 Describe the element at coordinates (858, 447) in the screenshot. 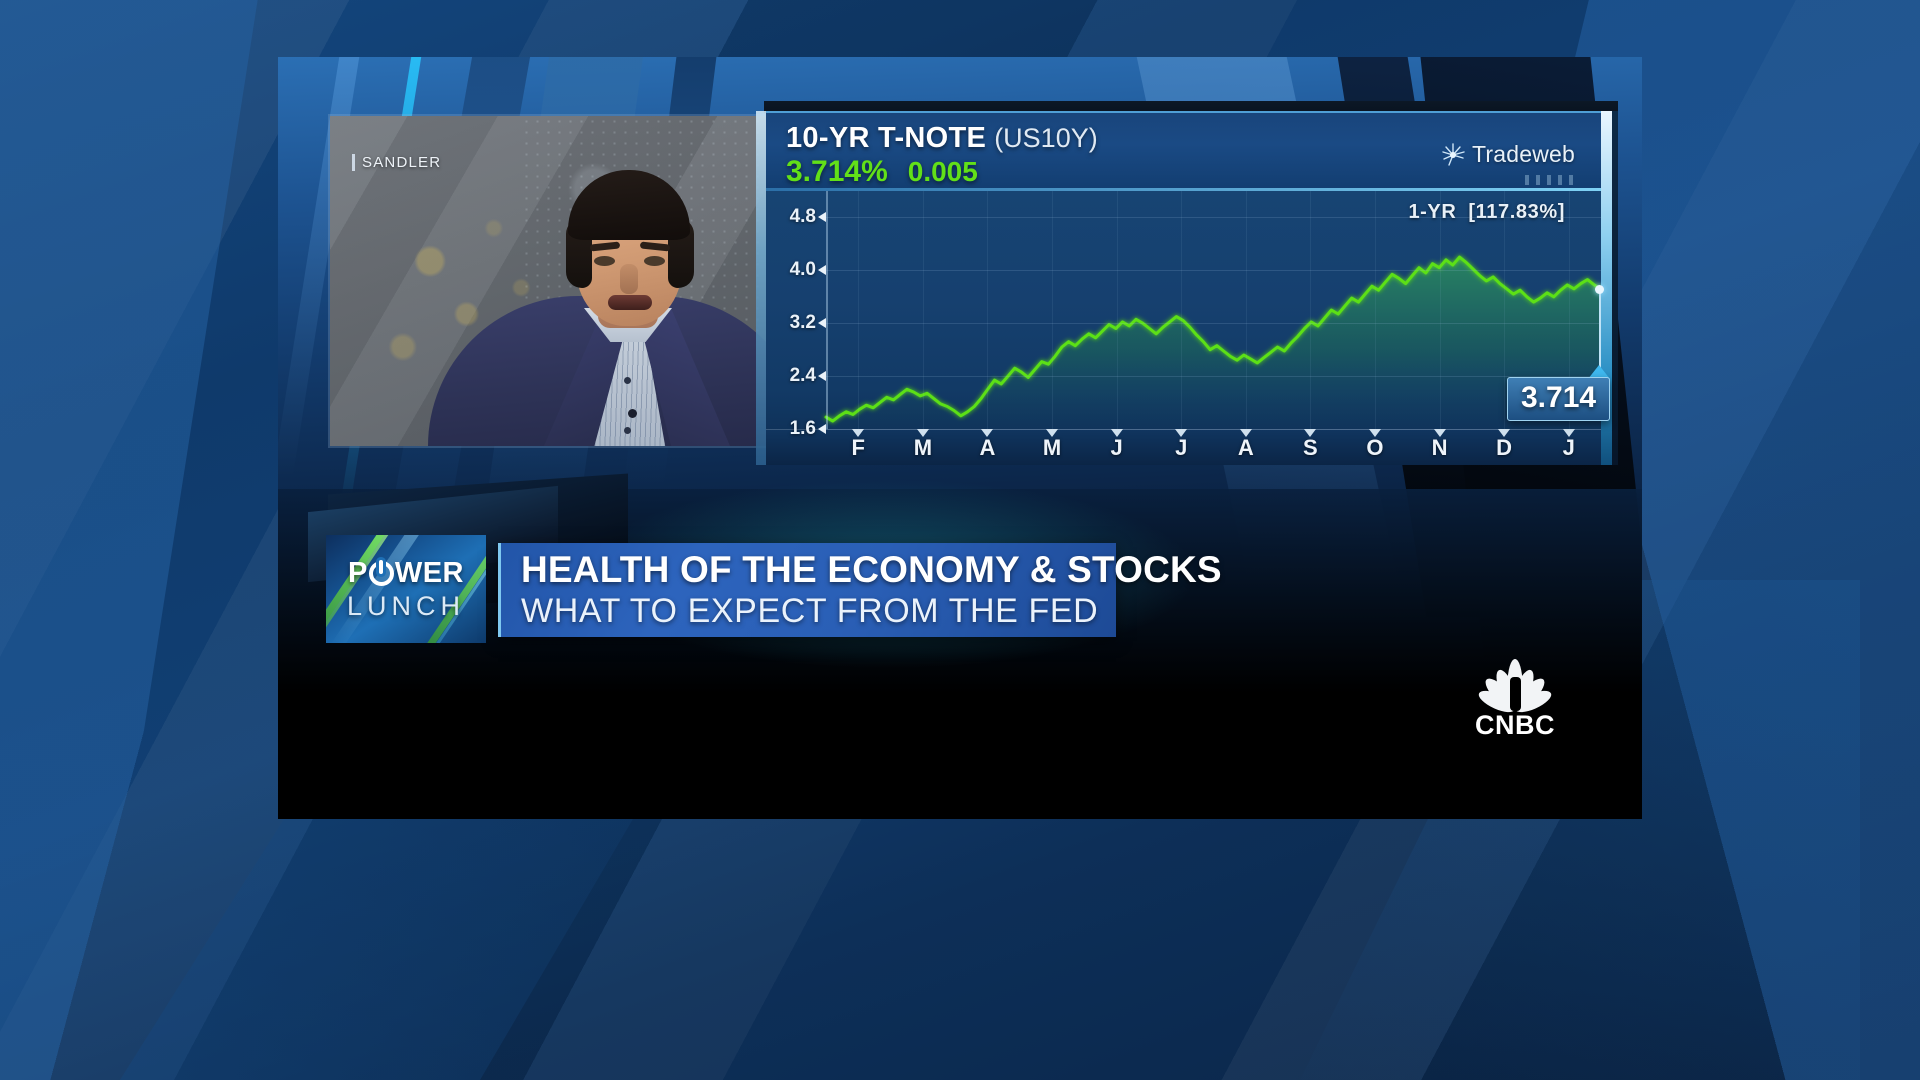

I see `x-axis-month-label: F` at that location.